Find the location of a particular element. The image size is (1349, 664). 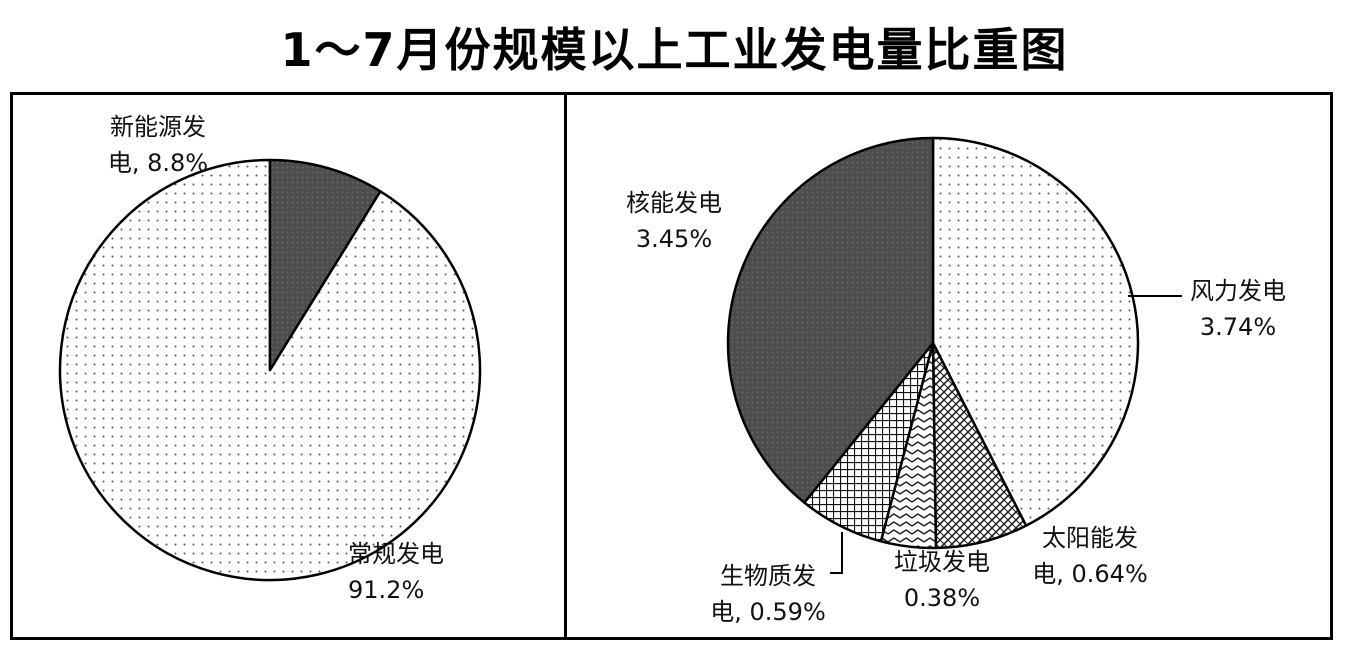

pie2-label-3: 生物质发电, 0.59% is located at coordinates (768, 594).